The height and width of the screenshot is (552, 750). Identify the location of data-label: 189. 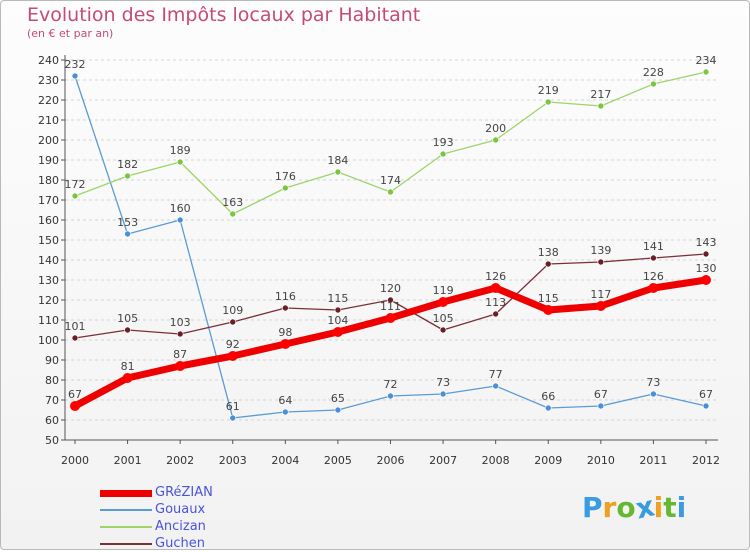
(180, 150).